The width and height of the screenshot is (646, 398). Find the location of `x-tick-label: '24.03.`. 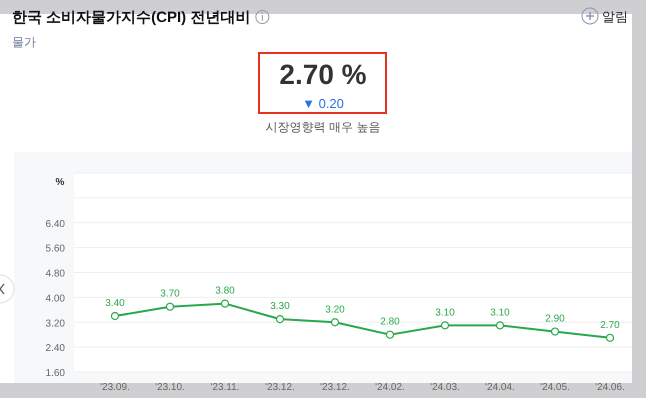

x-tick-label: '24.03. is located at coordinates (445, 387).